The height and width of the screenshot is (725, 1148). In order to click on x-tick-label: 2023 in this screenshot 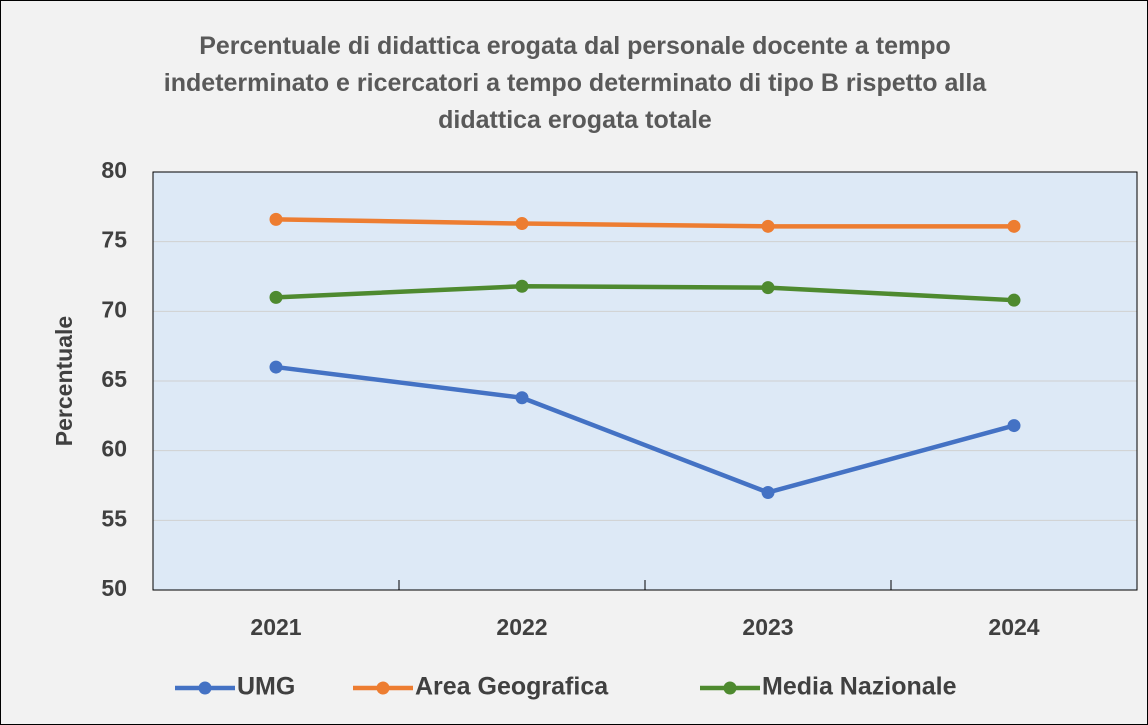, I will do `click(767, 627)`.